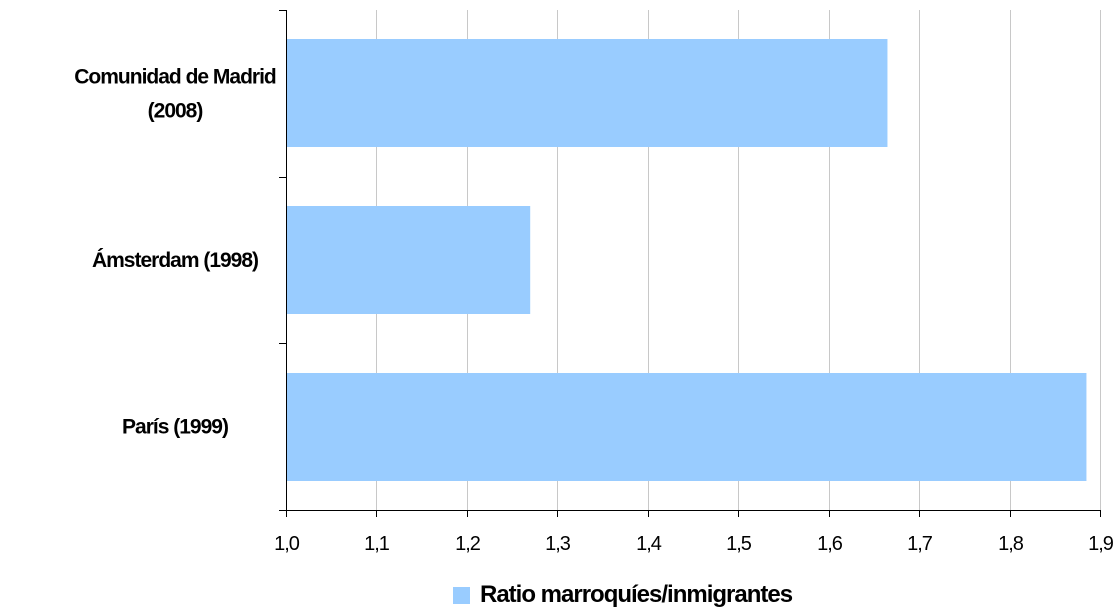  Describe the element at coordinates (175, 427) in the screenshot. I see `category-label: París (1999)` at that location.